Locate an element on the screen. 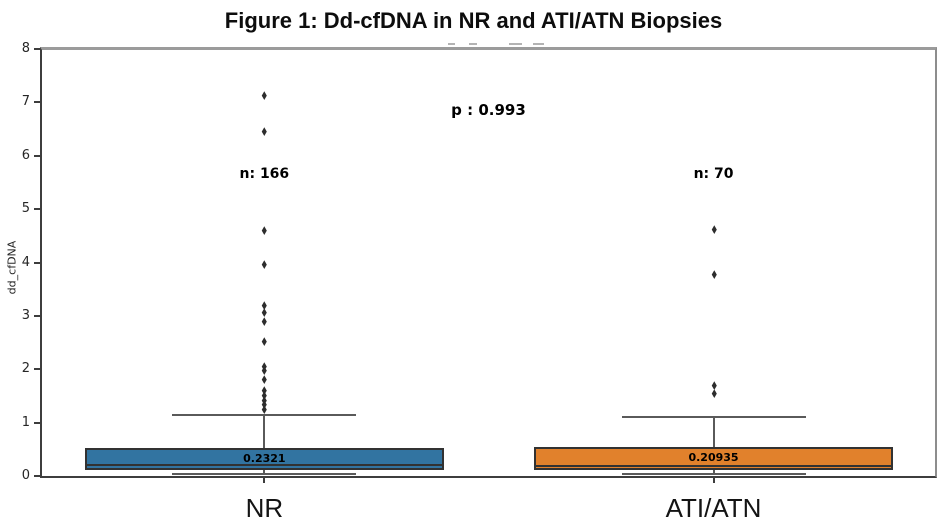 The width and height of the screenshot is (947, 528). n-count-label: n: 70 is located at coordinates (713, 173).